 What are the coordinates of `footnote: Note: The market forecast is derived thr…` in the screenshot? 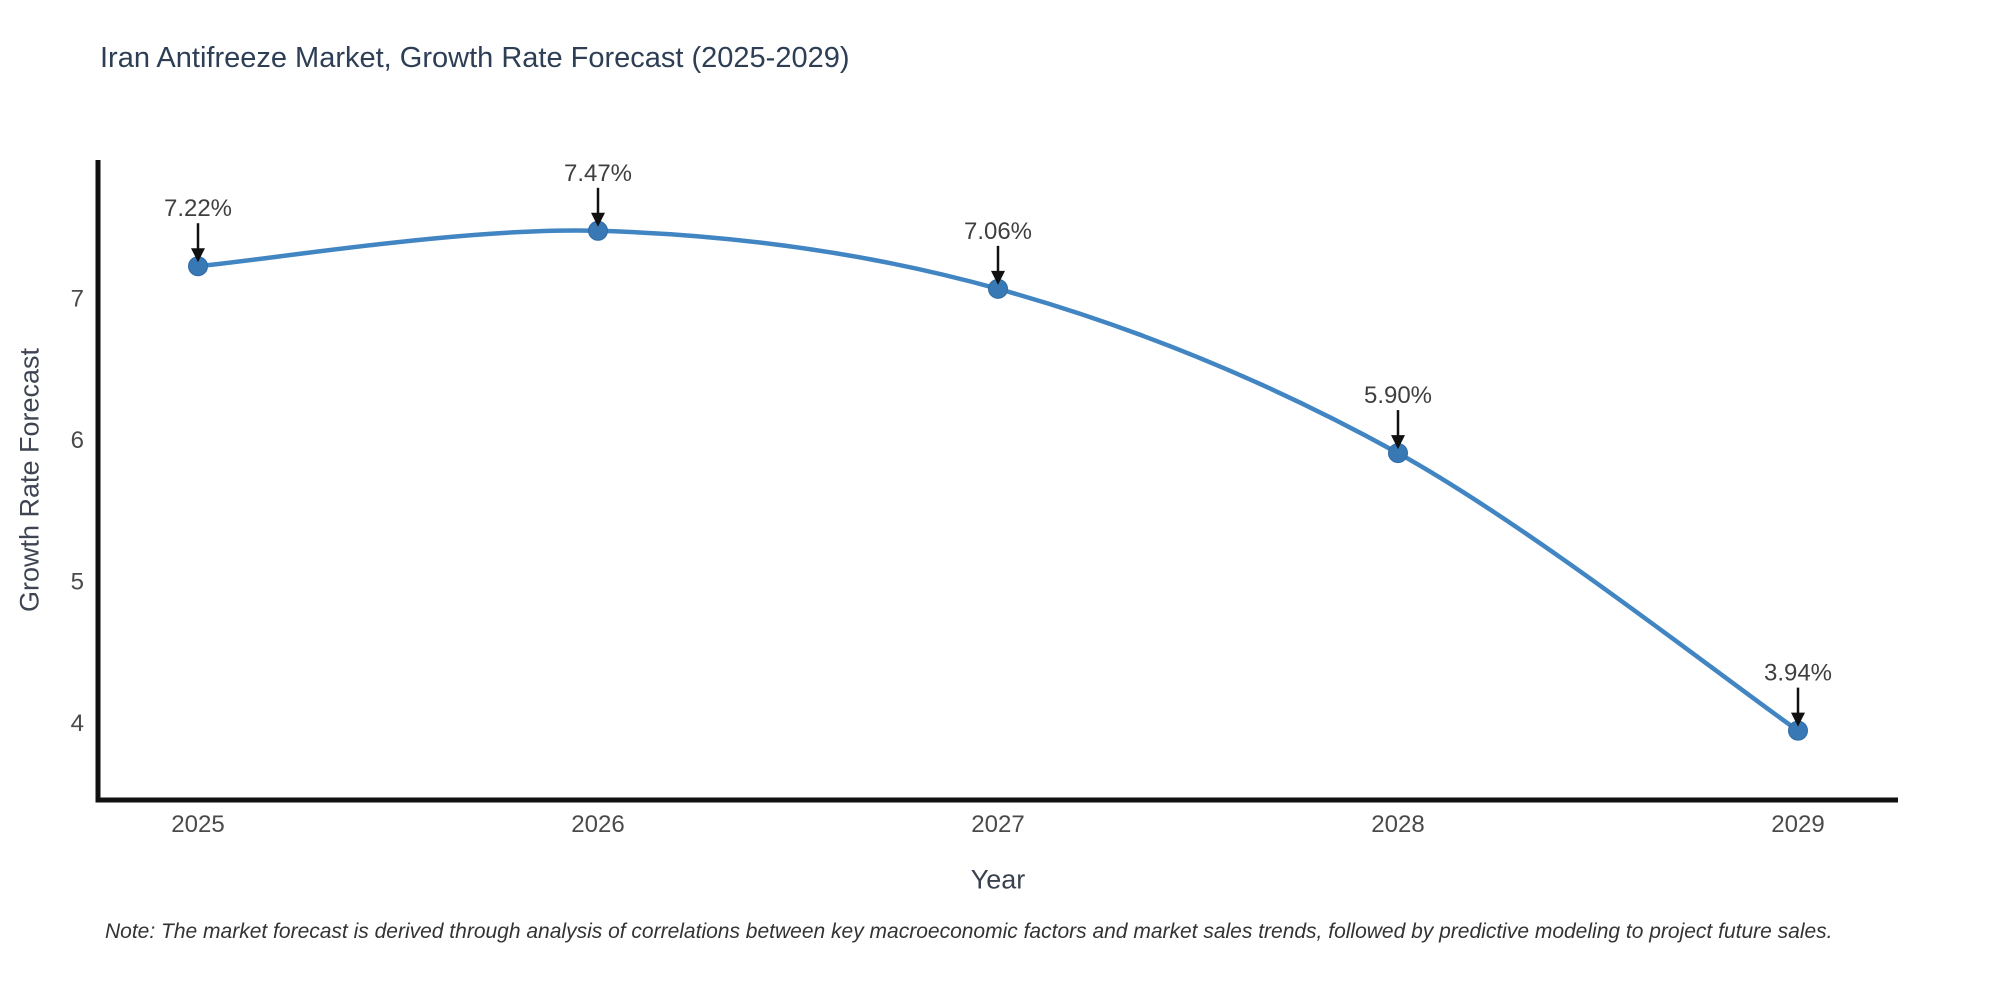 It's located at (969, 931).